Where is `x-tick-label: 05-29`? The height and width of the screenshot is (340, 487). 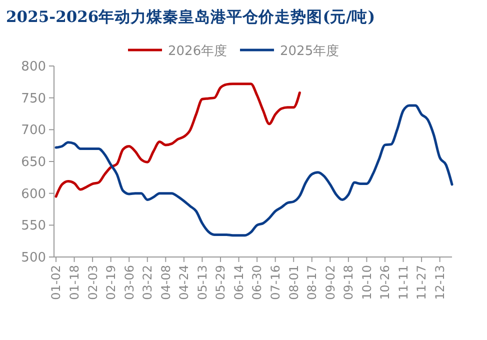
x-tick-label: 05-29 is located at coordinates (221, 282).